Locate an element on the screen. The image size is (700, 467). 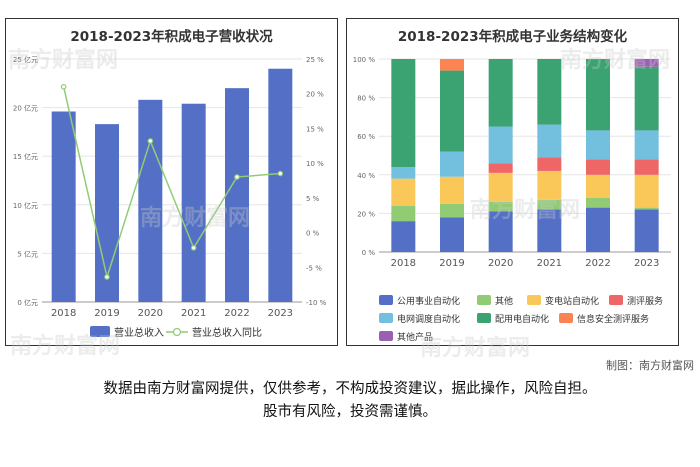
y-tick-label-right: 25 % is located at coordinates (315, 60).